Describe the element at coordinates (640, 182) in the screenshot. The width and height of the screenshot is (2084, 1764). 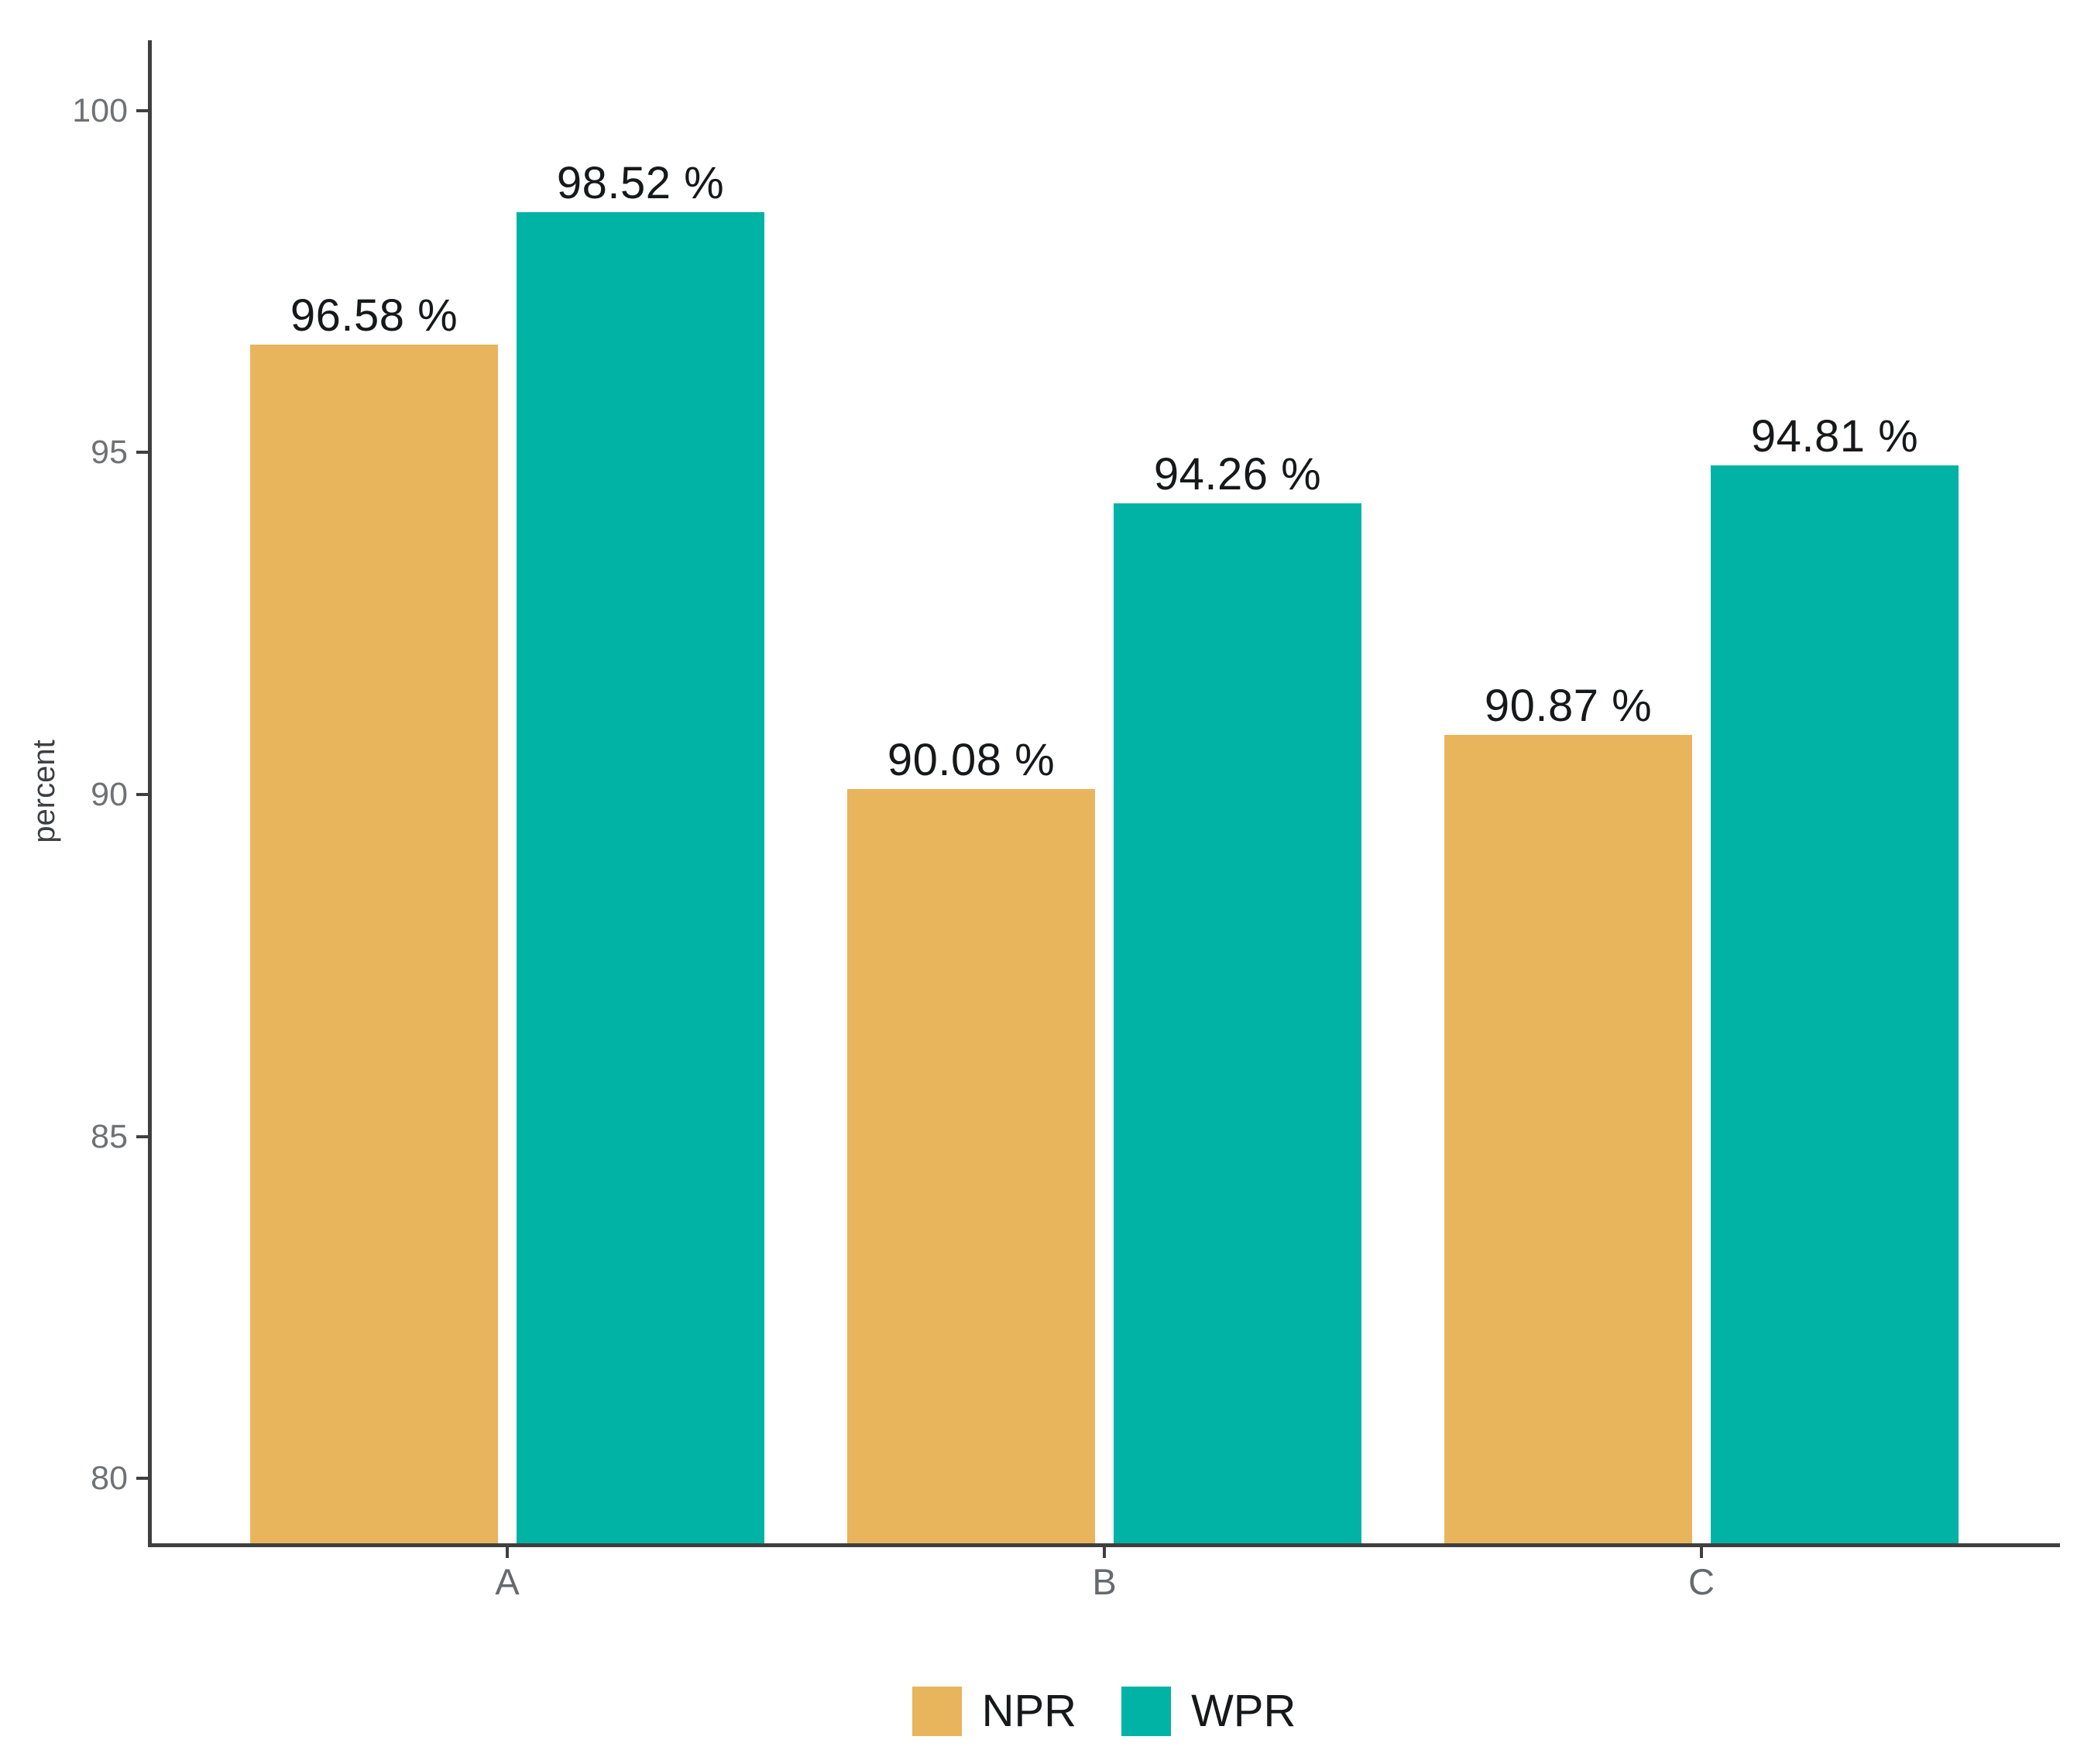
I see `value-label-wpr-a: 98.52 %` at that location.